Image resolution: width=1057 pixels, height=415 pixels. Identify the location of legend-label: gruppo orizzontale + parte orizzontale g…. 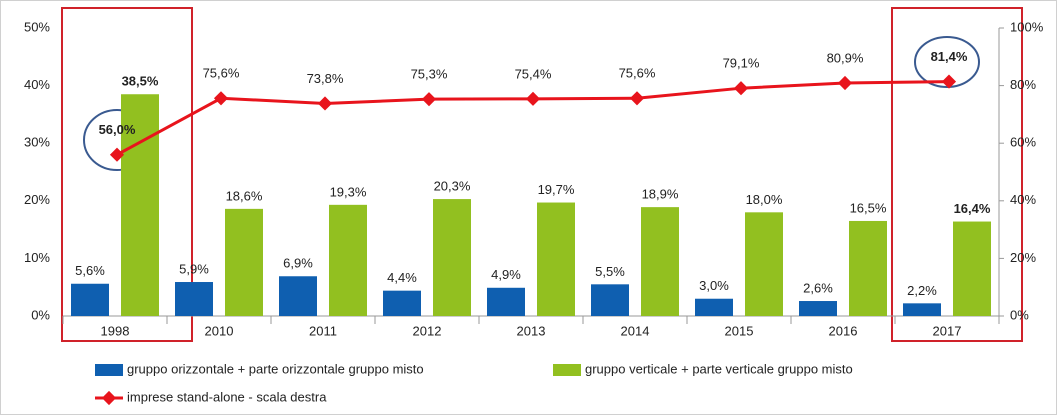
(275, 368).